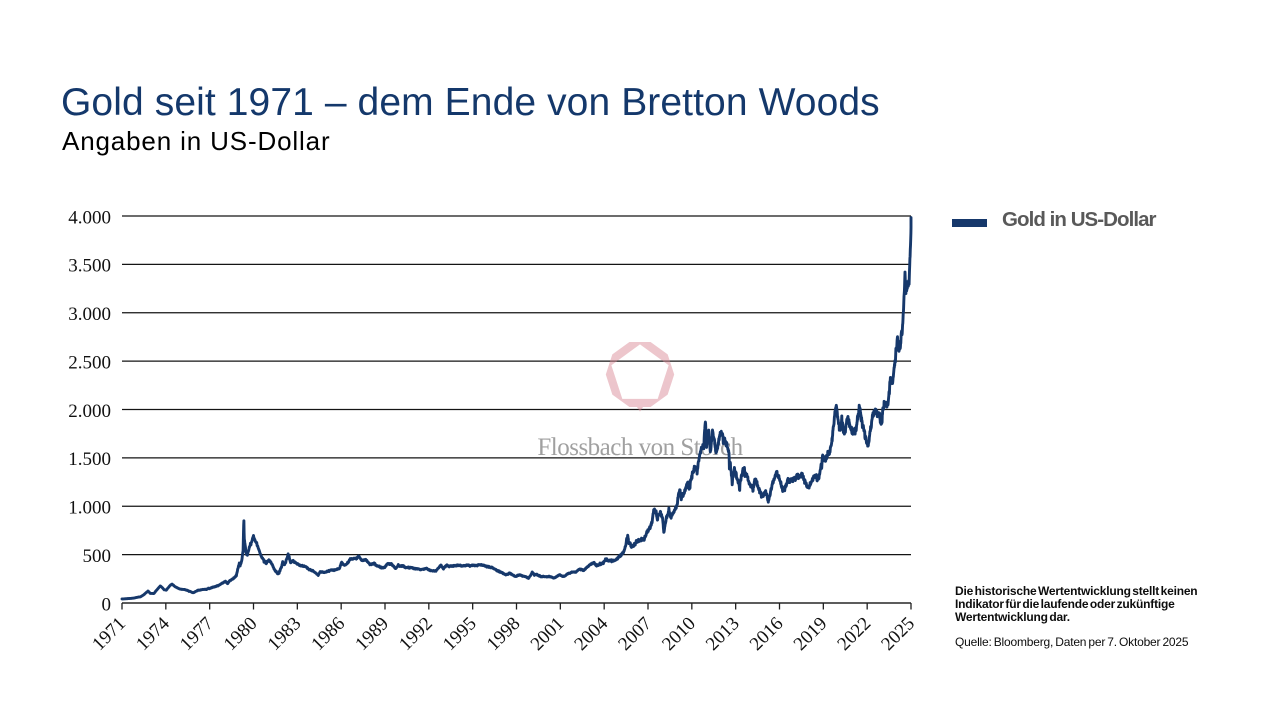 The width and height of the screenshot is (1280, 720). I want to click on svg-text: 2.000, so click(89, 411).